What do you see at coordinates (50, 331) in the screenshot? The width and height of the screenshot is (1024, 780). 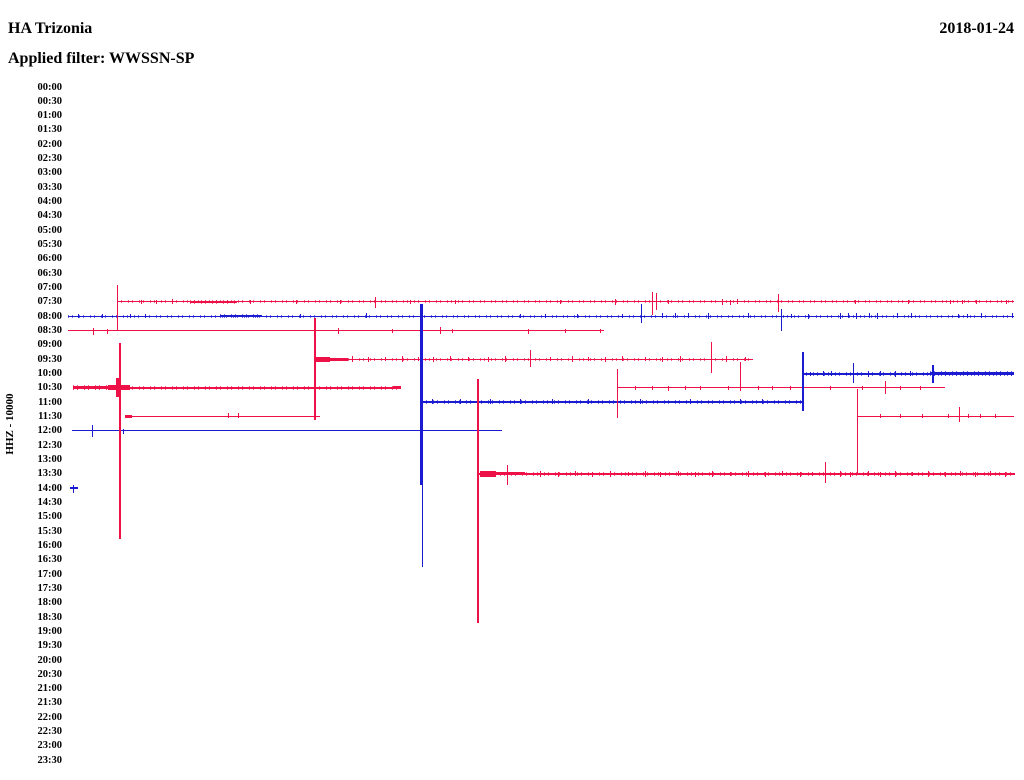 I see `time-label: 08:30` at bounding box center [50, 331].